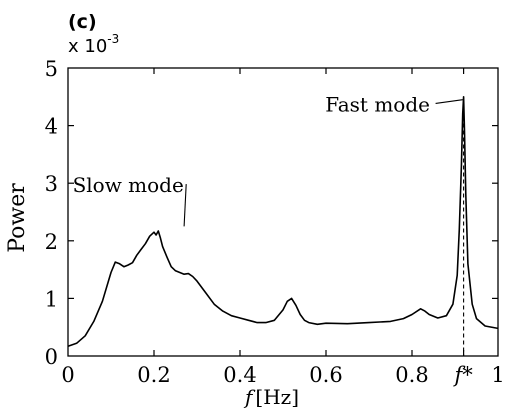 This screenshot has width=506, height=415. Describe the element at coordinates (51, 127) in the screenshot. I see `y-tick-label-4: 4` at that location.